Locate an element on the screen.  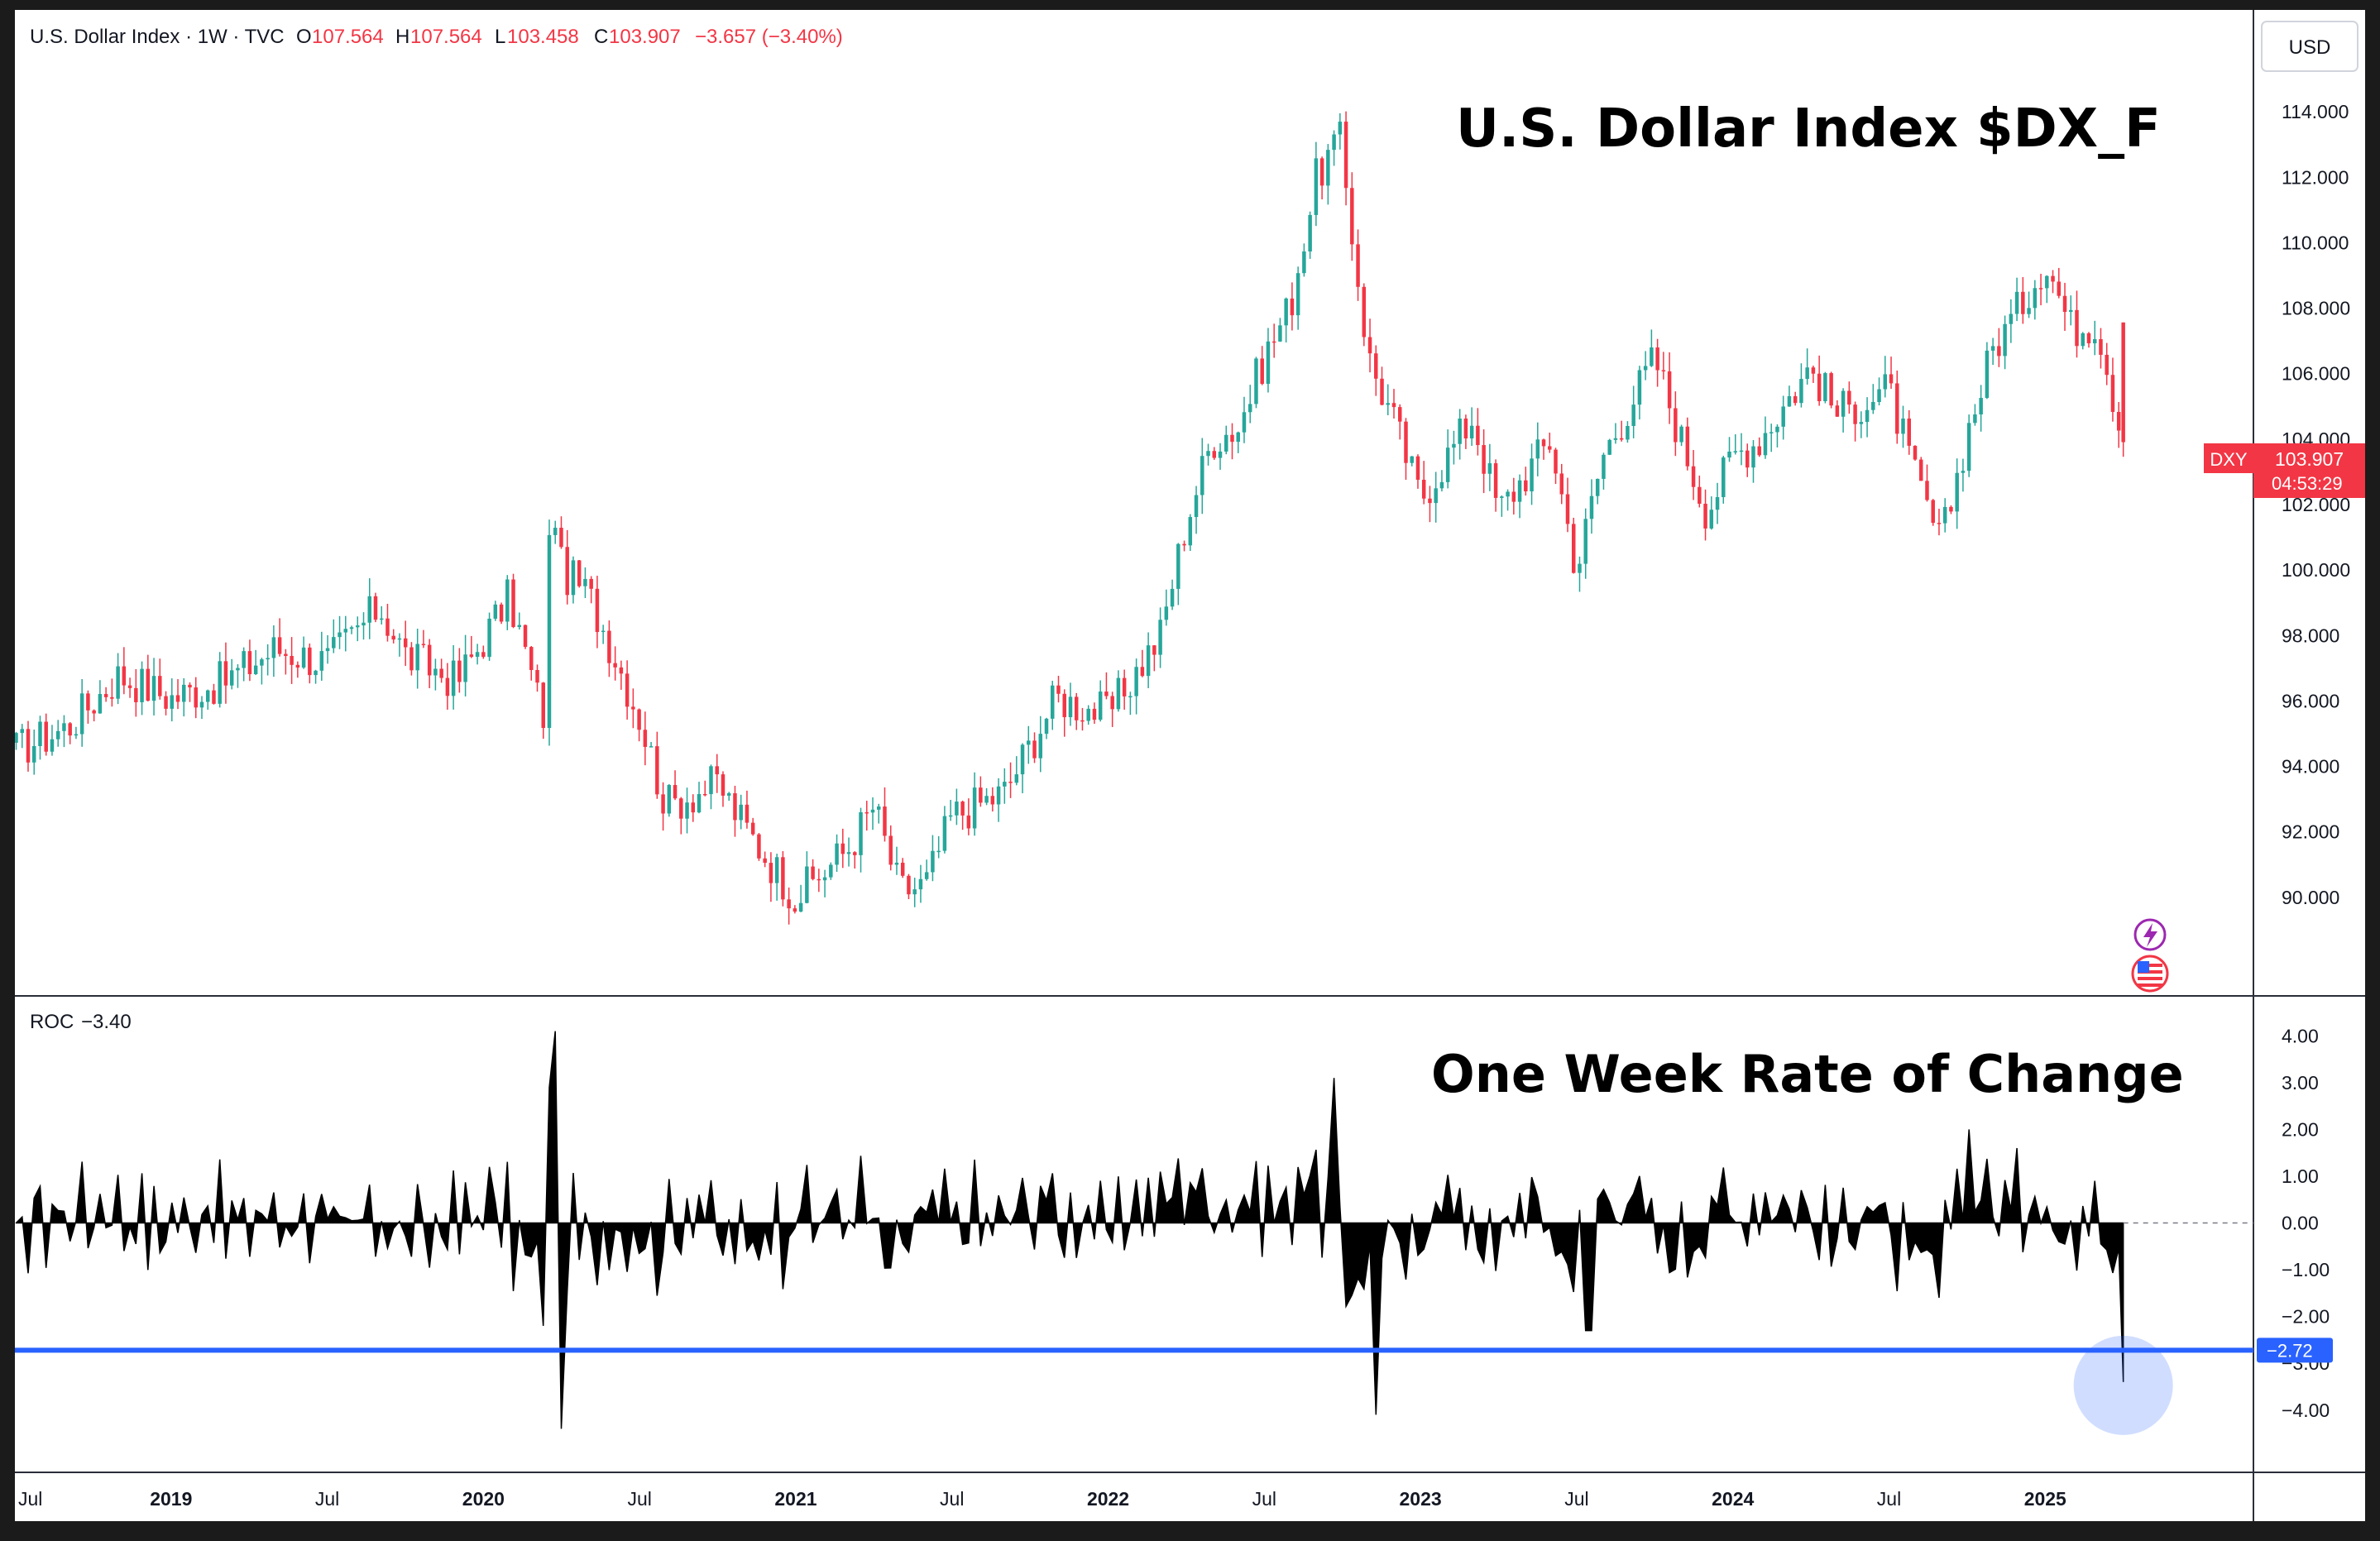
chart-title: U.S. Dollar Index $DX_F is located at coordinates (1808, 129).